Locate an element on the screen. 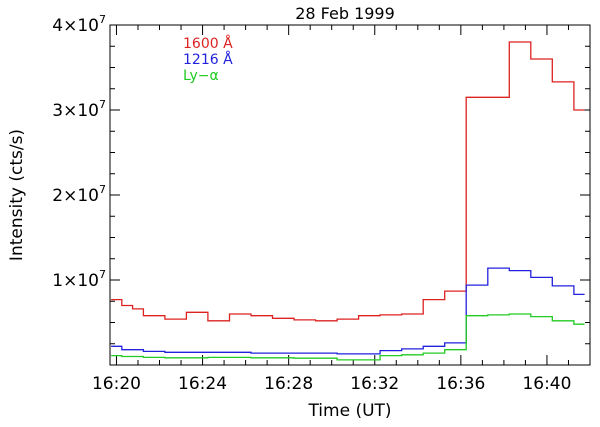 Image resolution: width=600 pixels, height=427 pixels. x-axis-title: Time (UT) is located at coordinates (349, 411).